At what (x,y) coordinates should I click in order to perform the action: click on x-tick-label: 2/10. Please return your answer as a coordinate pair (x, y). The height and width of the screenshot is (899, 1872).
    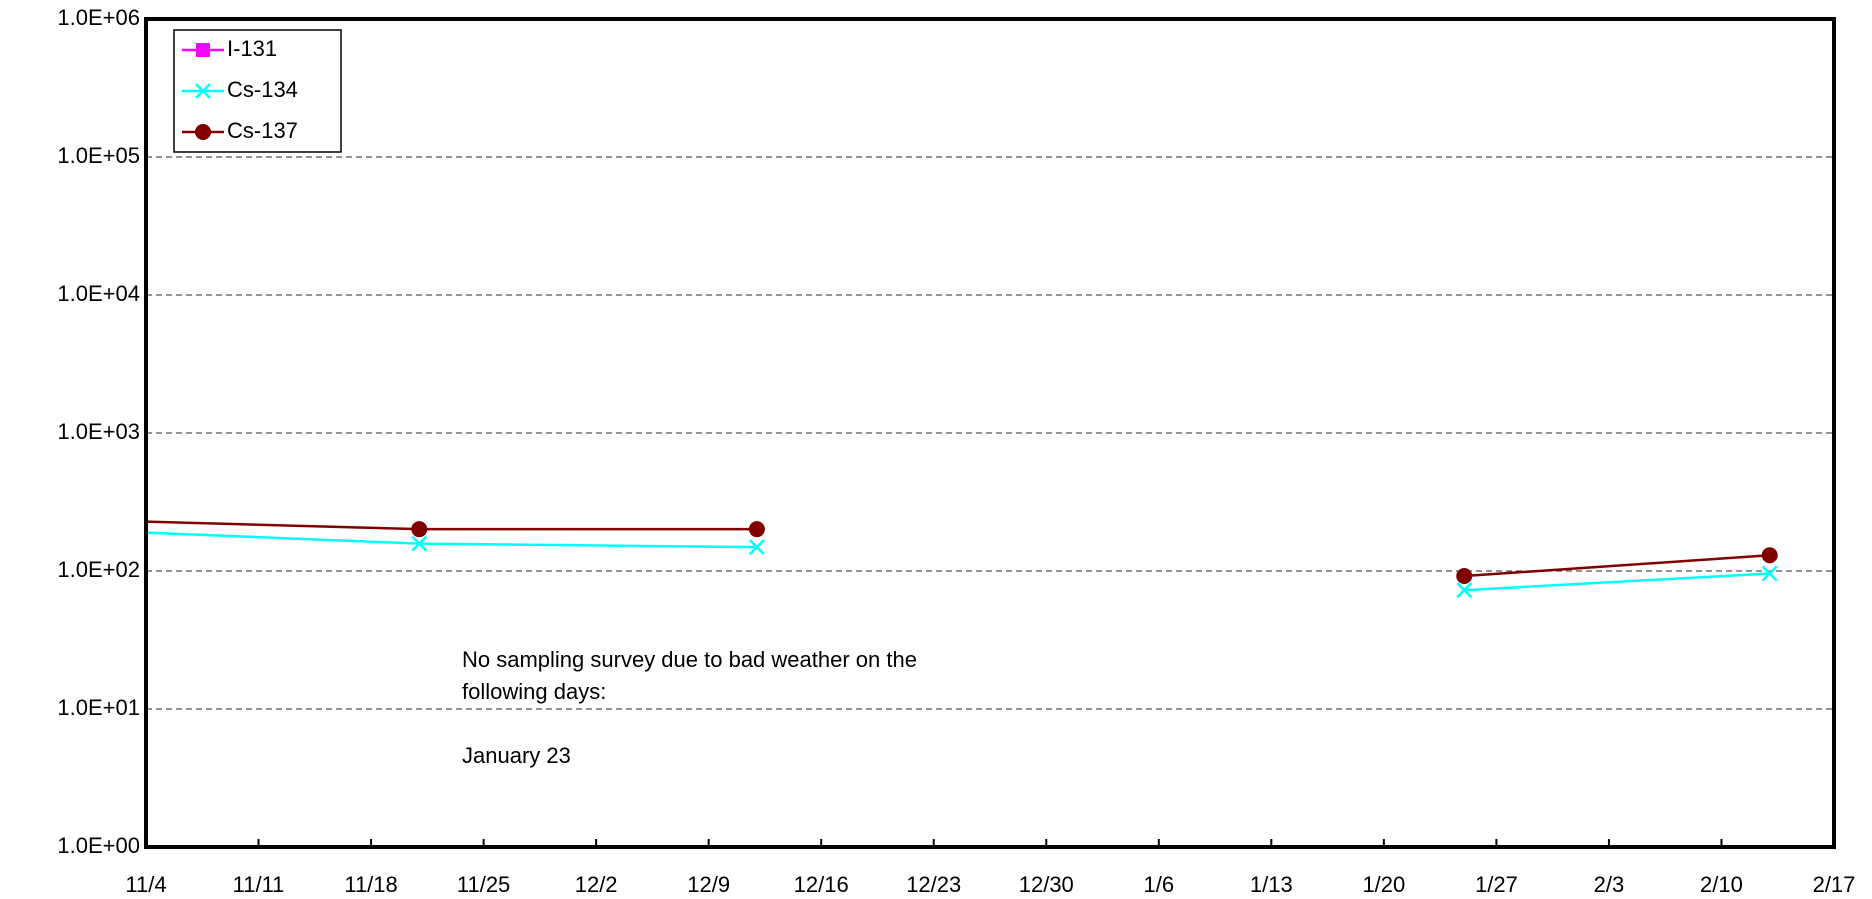
    Looking at the image, I should click on (1721, 884).